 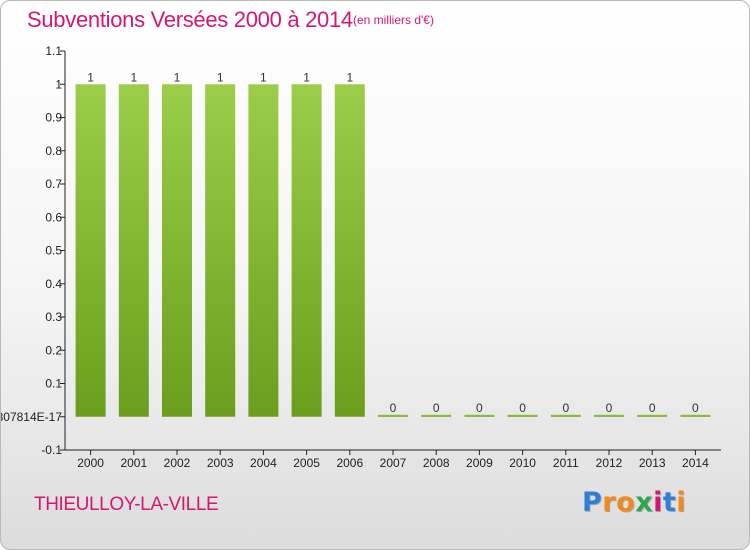 I want to click on chart-unit: (en milliers d'€), so click(x=393, y=20).